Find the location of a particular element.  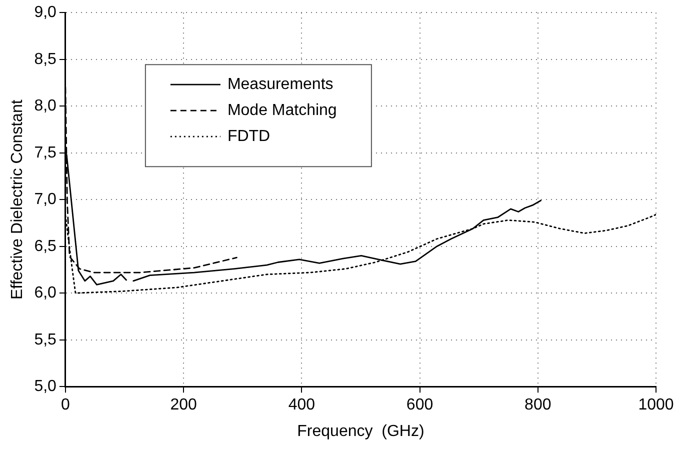

y-tick-label: 8,5 is located at coordinates (45, 59).